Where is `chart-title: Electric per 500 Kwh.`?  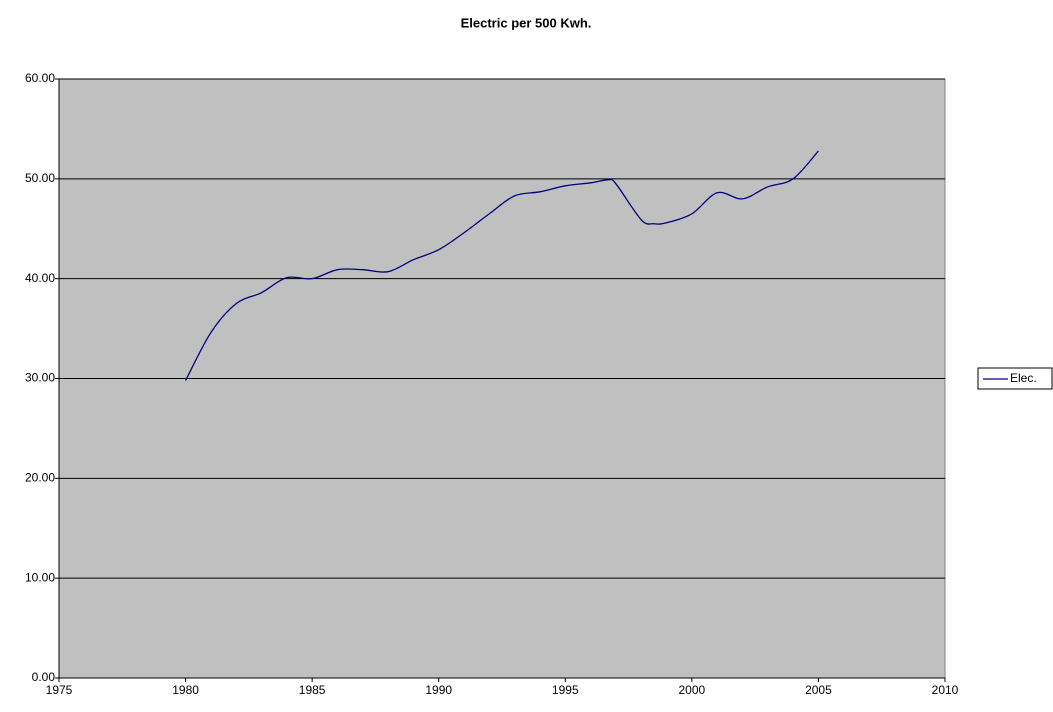 chart-title: Electric per 500 Kwh. is located at coordinates (526, 22).